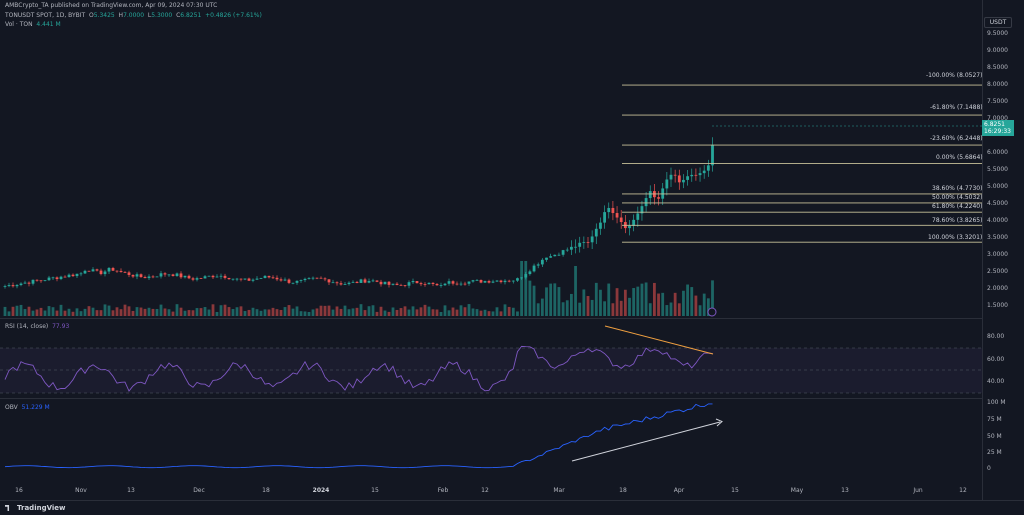 The width and height of the screenshot is (1024, 515). I want to click on close-value: 6.8251, so click(191, 15).